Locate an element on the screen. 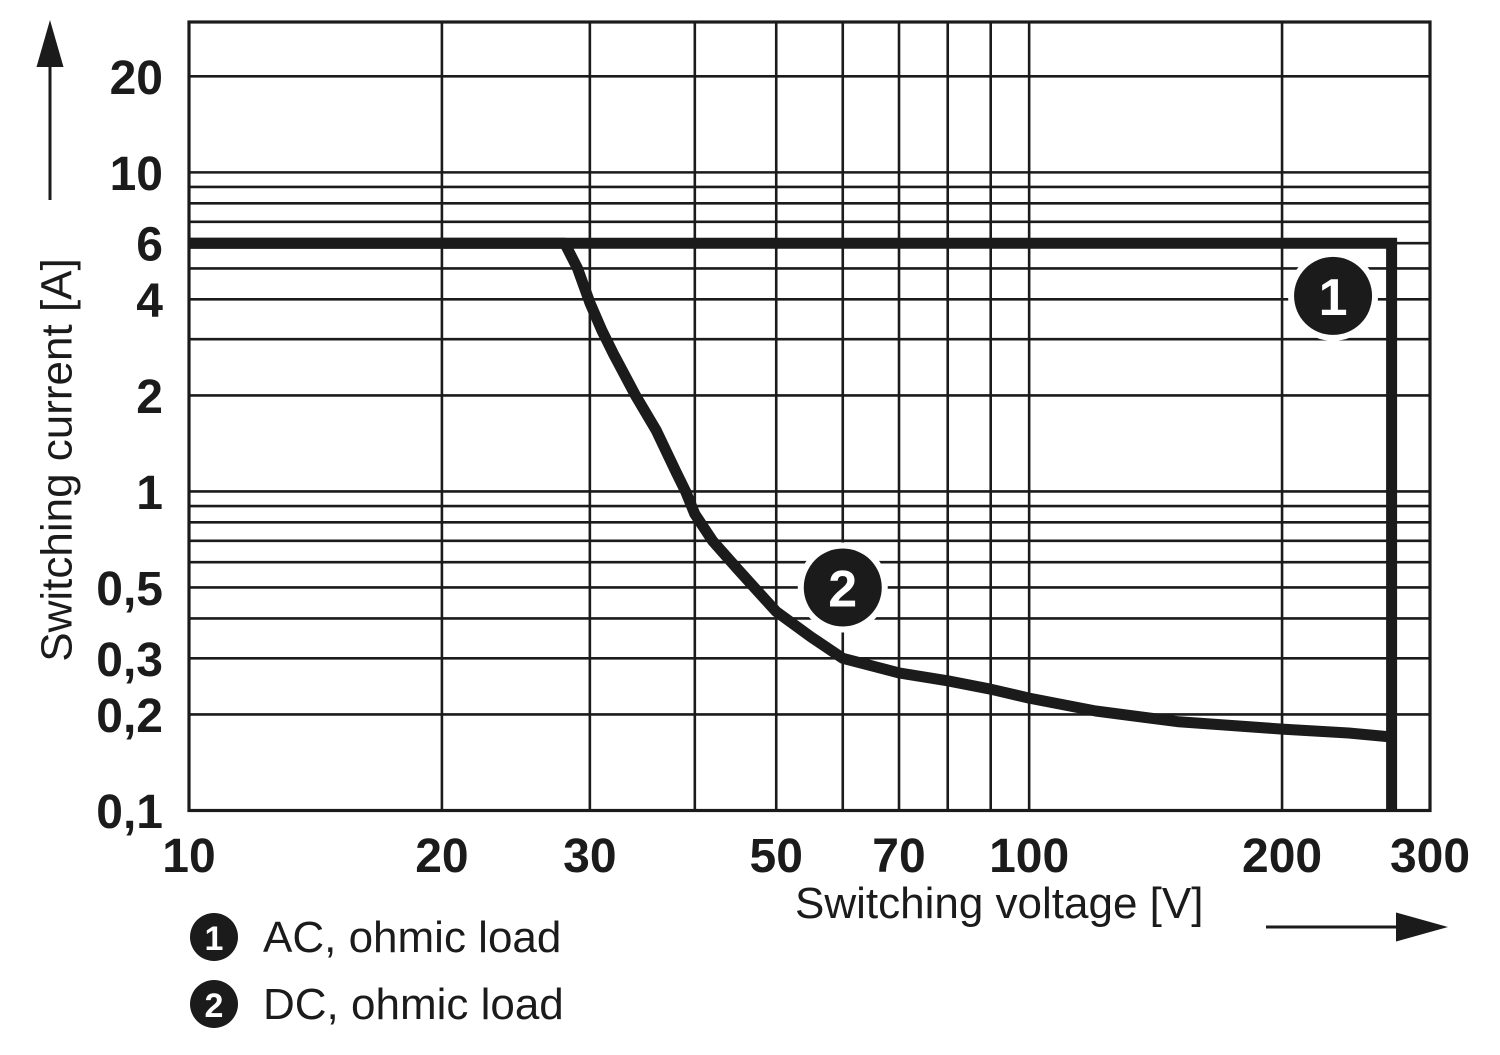 Image resolution: width=1500 pixels, height=1055 pixels. curve-marker-1: 1 is located at coordinates (1333, 295).